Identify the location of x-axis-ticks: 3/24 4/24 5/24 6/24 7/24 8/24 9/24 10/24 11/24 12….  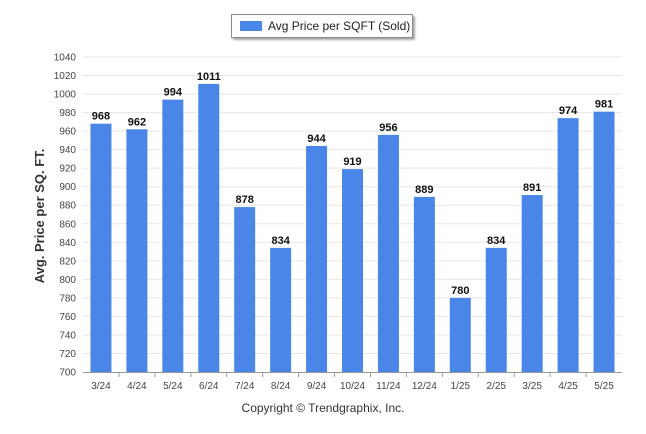
(352, 382).